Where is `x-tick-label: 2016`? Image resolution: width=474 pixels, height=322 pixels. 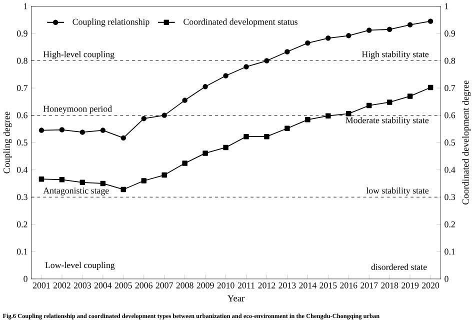 x-tick-label: 2016 is located at coordinates (349, 285).